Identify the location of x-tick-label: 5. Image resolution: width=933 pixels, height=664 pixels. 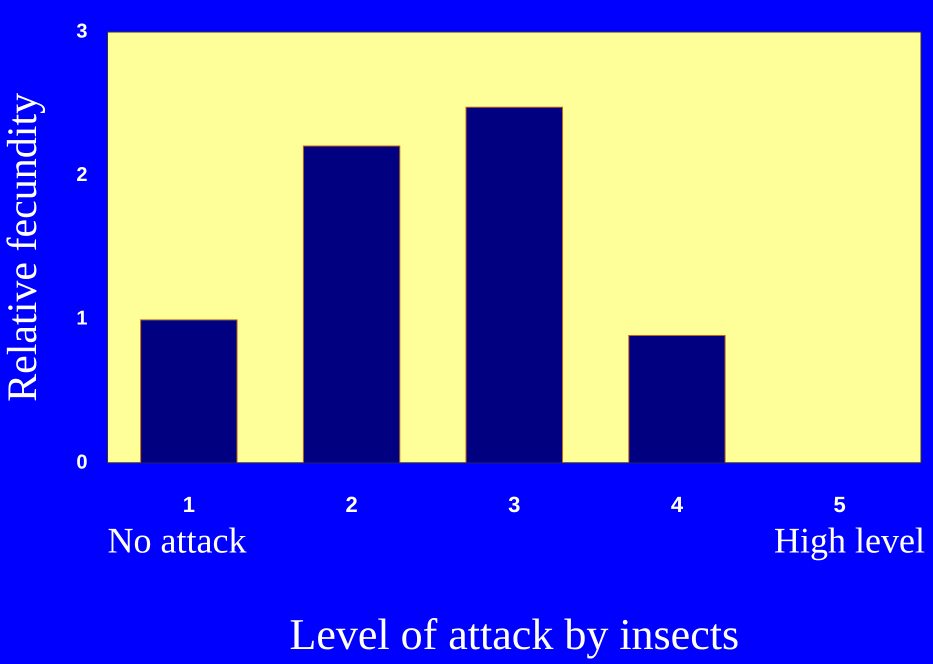
(840, 505).